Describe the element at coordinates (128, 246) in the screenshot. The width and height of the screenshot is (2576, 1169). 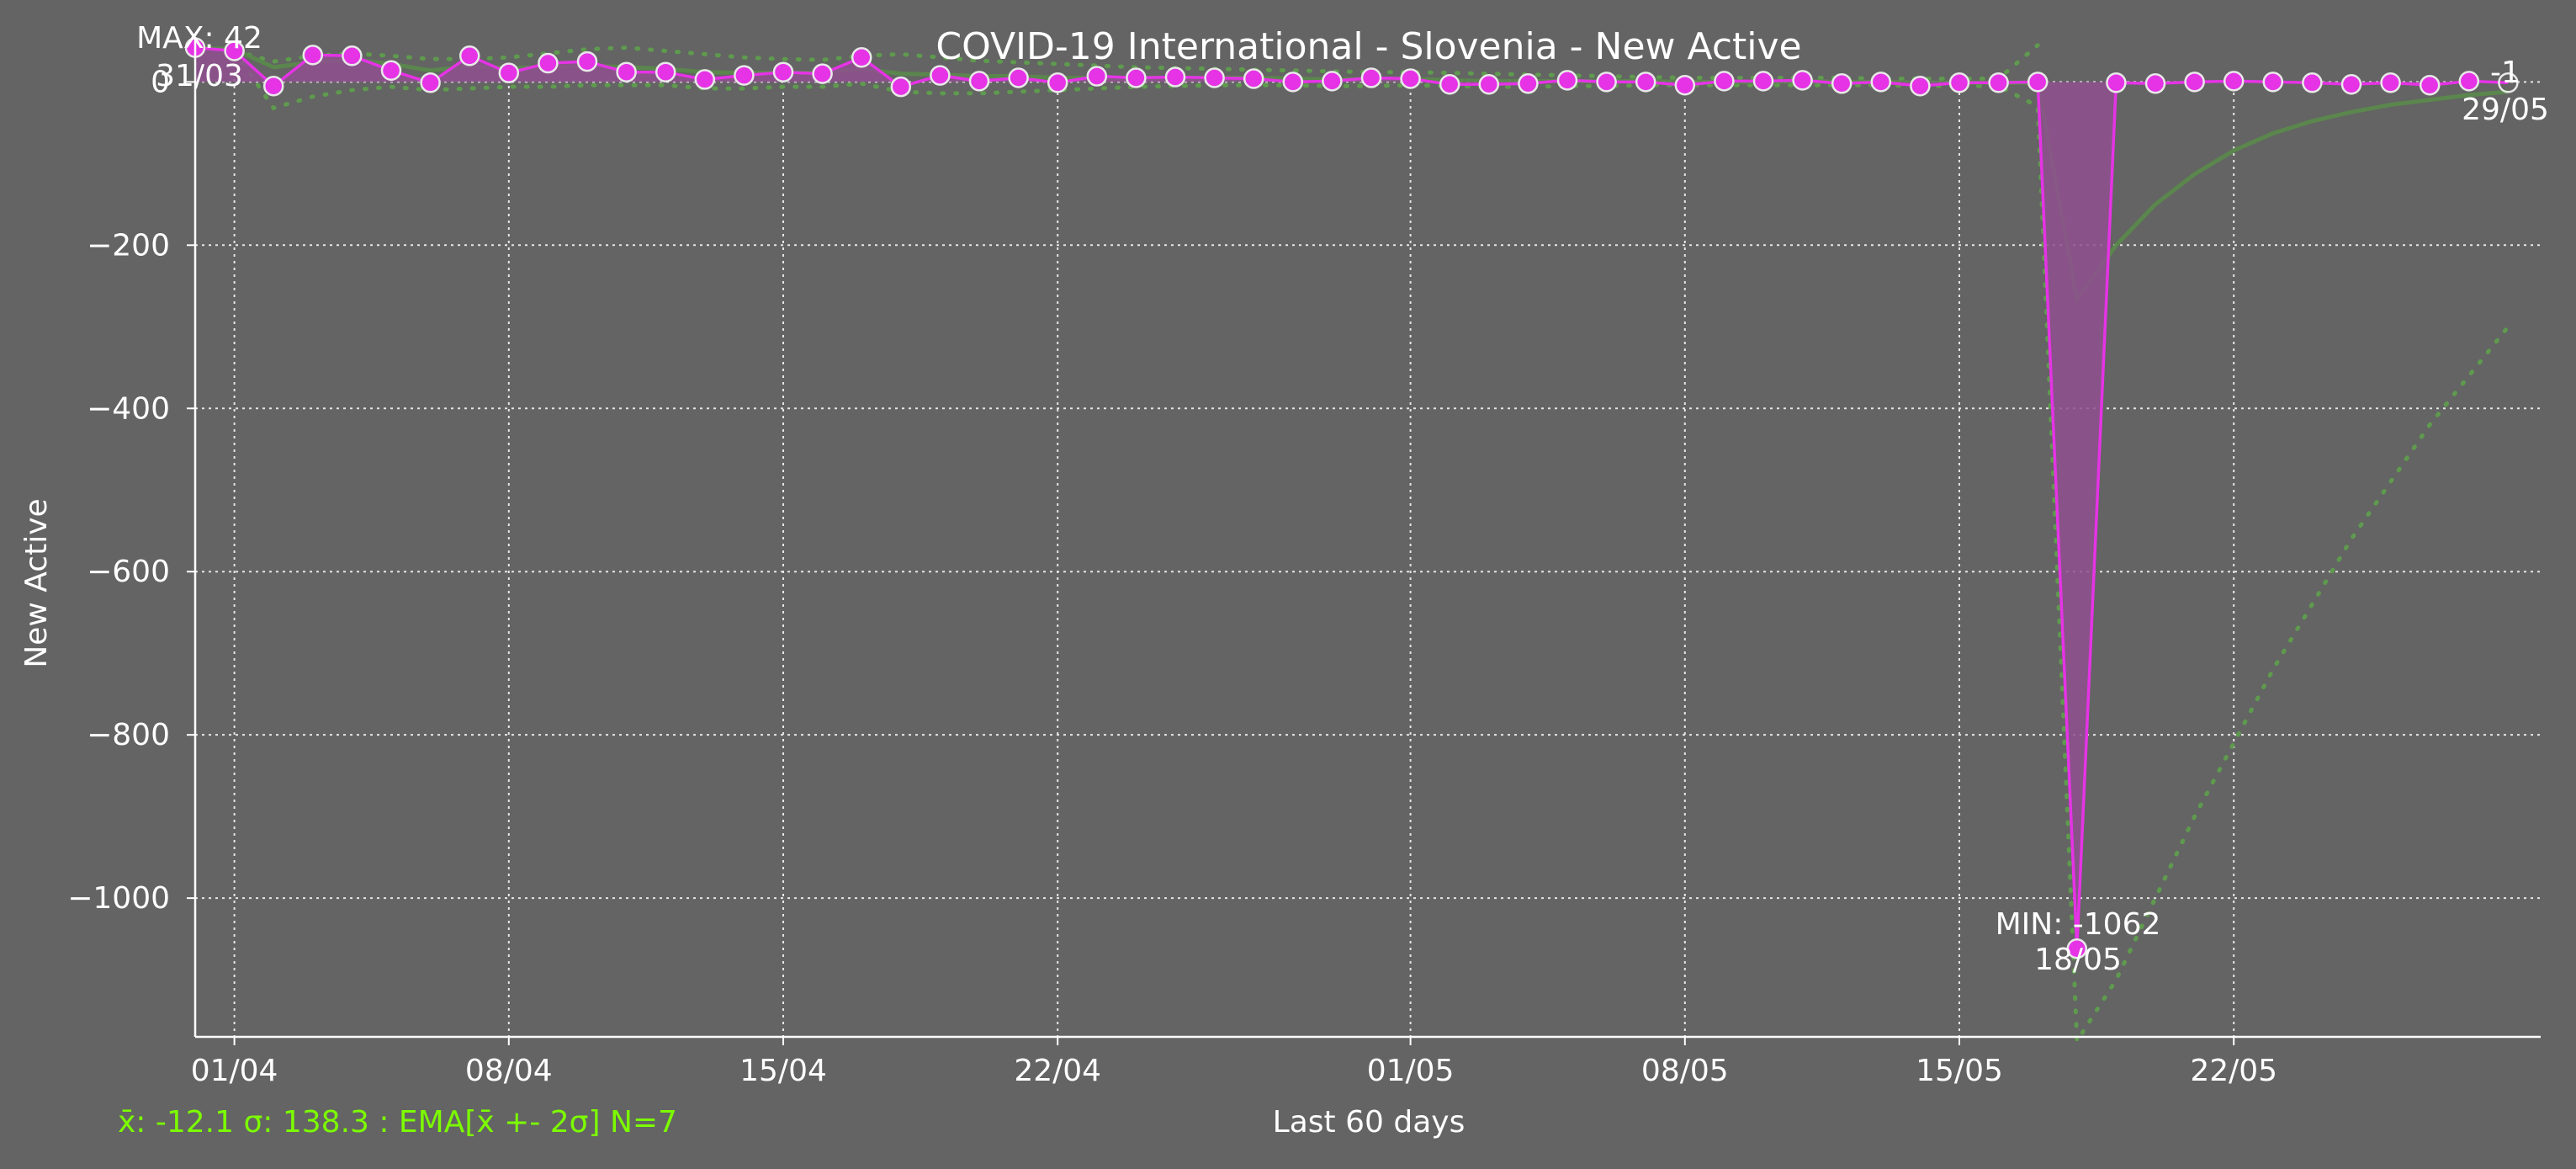
I see `y-tick-label: −200` at that location.